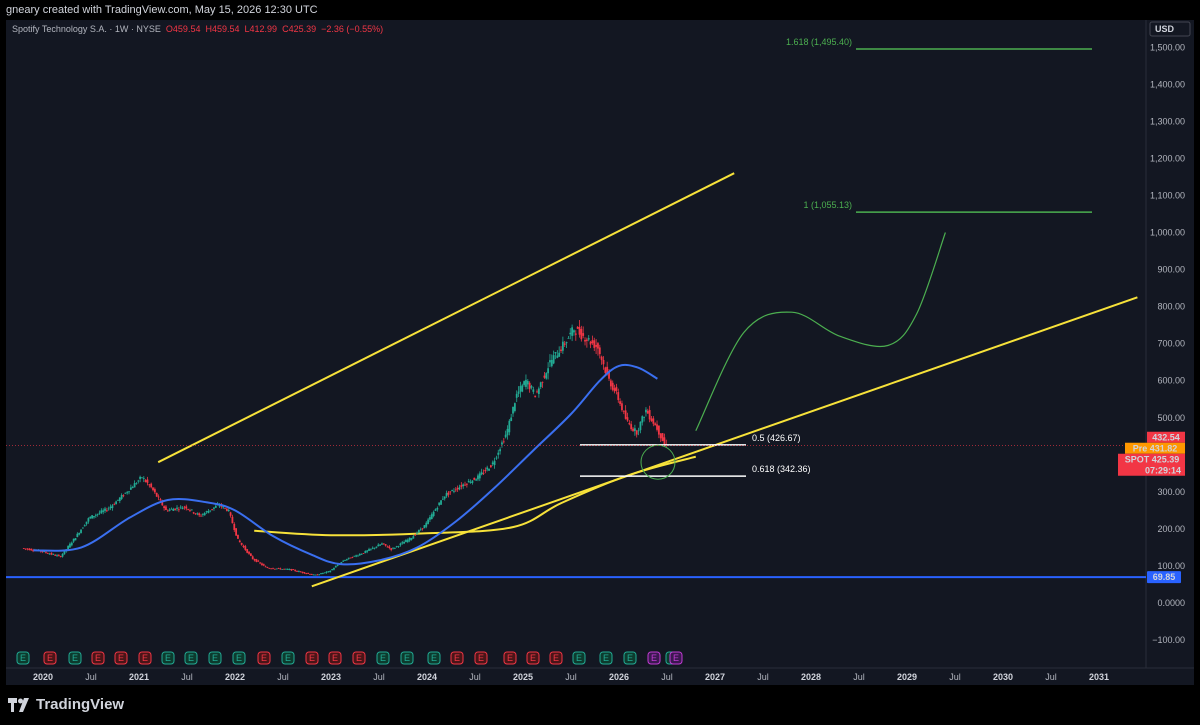  I want to click on x-tick-label: Jul, so click(1051, 677).